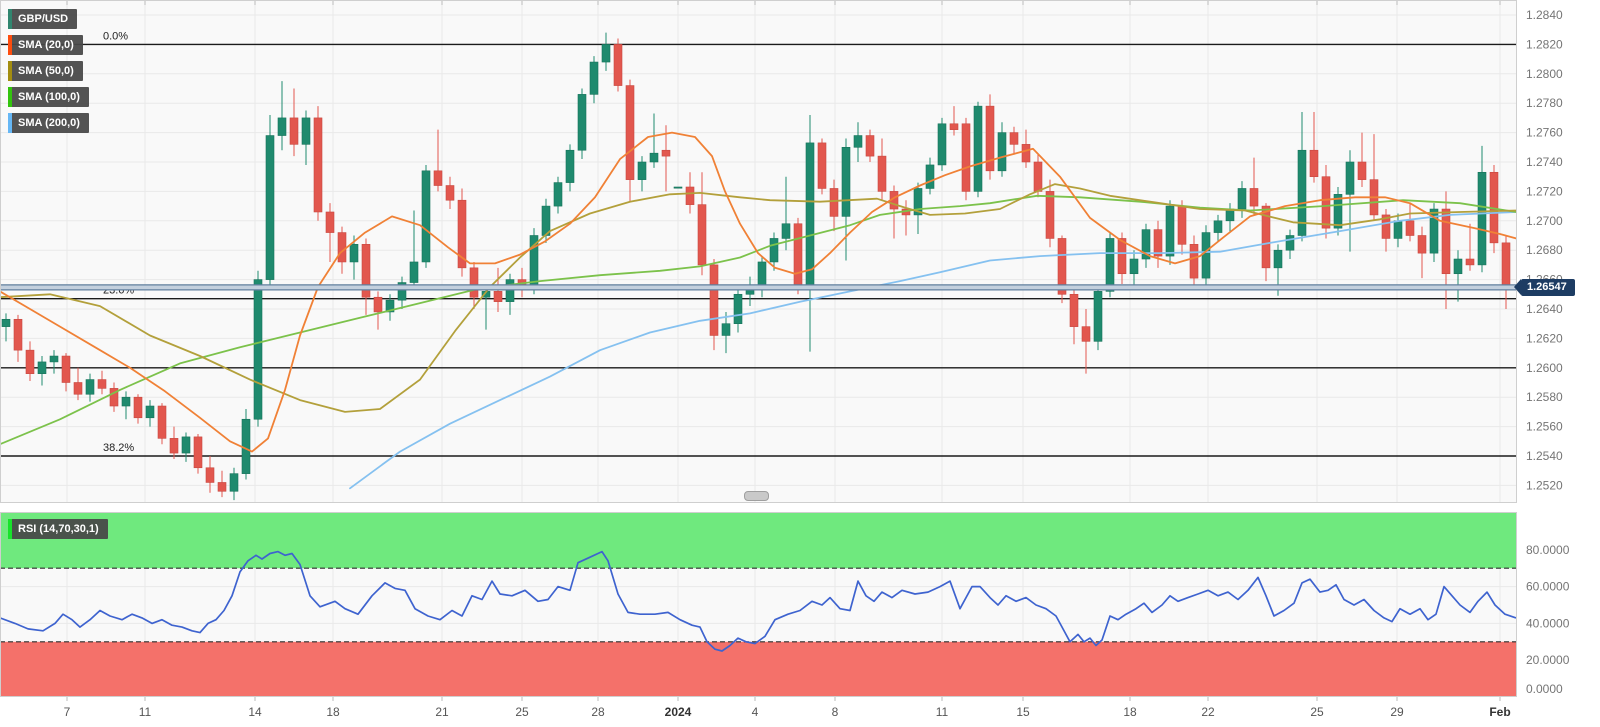  Describe the element at coordinates (1544, 456) in the screenshot. I see `price-axis-tick: 1.2540` at that location.